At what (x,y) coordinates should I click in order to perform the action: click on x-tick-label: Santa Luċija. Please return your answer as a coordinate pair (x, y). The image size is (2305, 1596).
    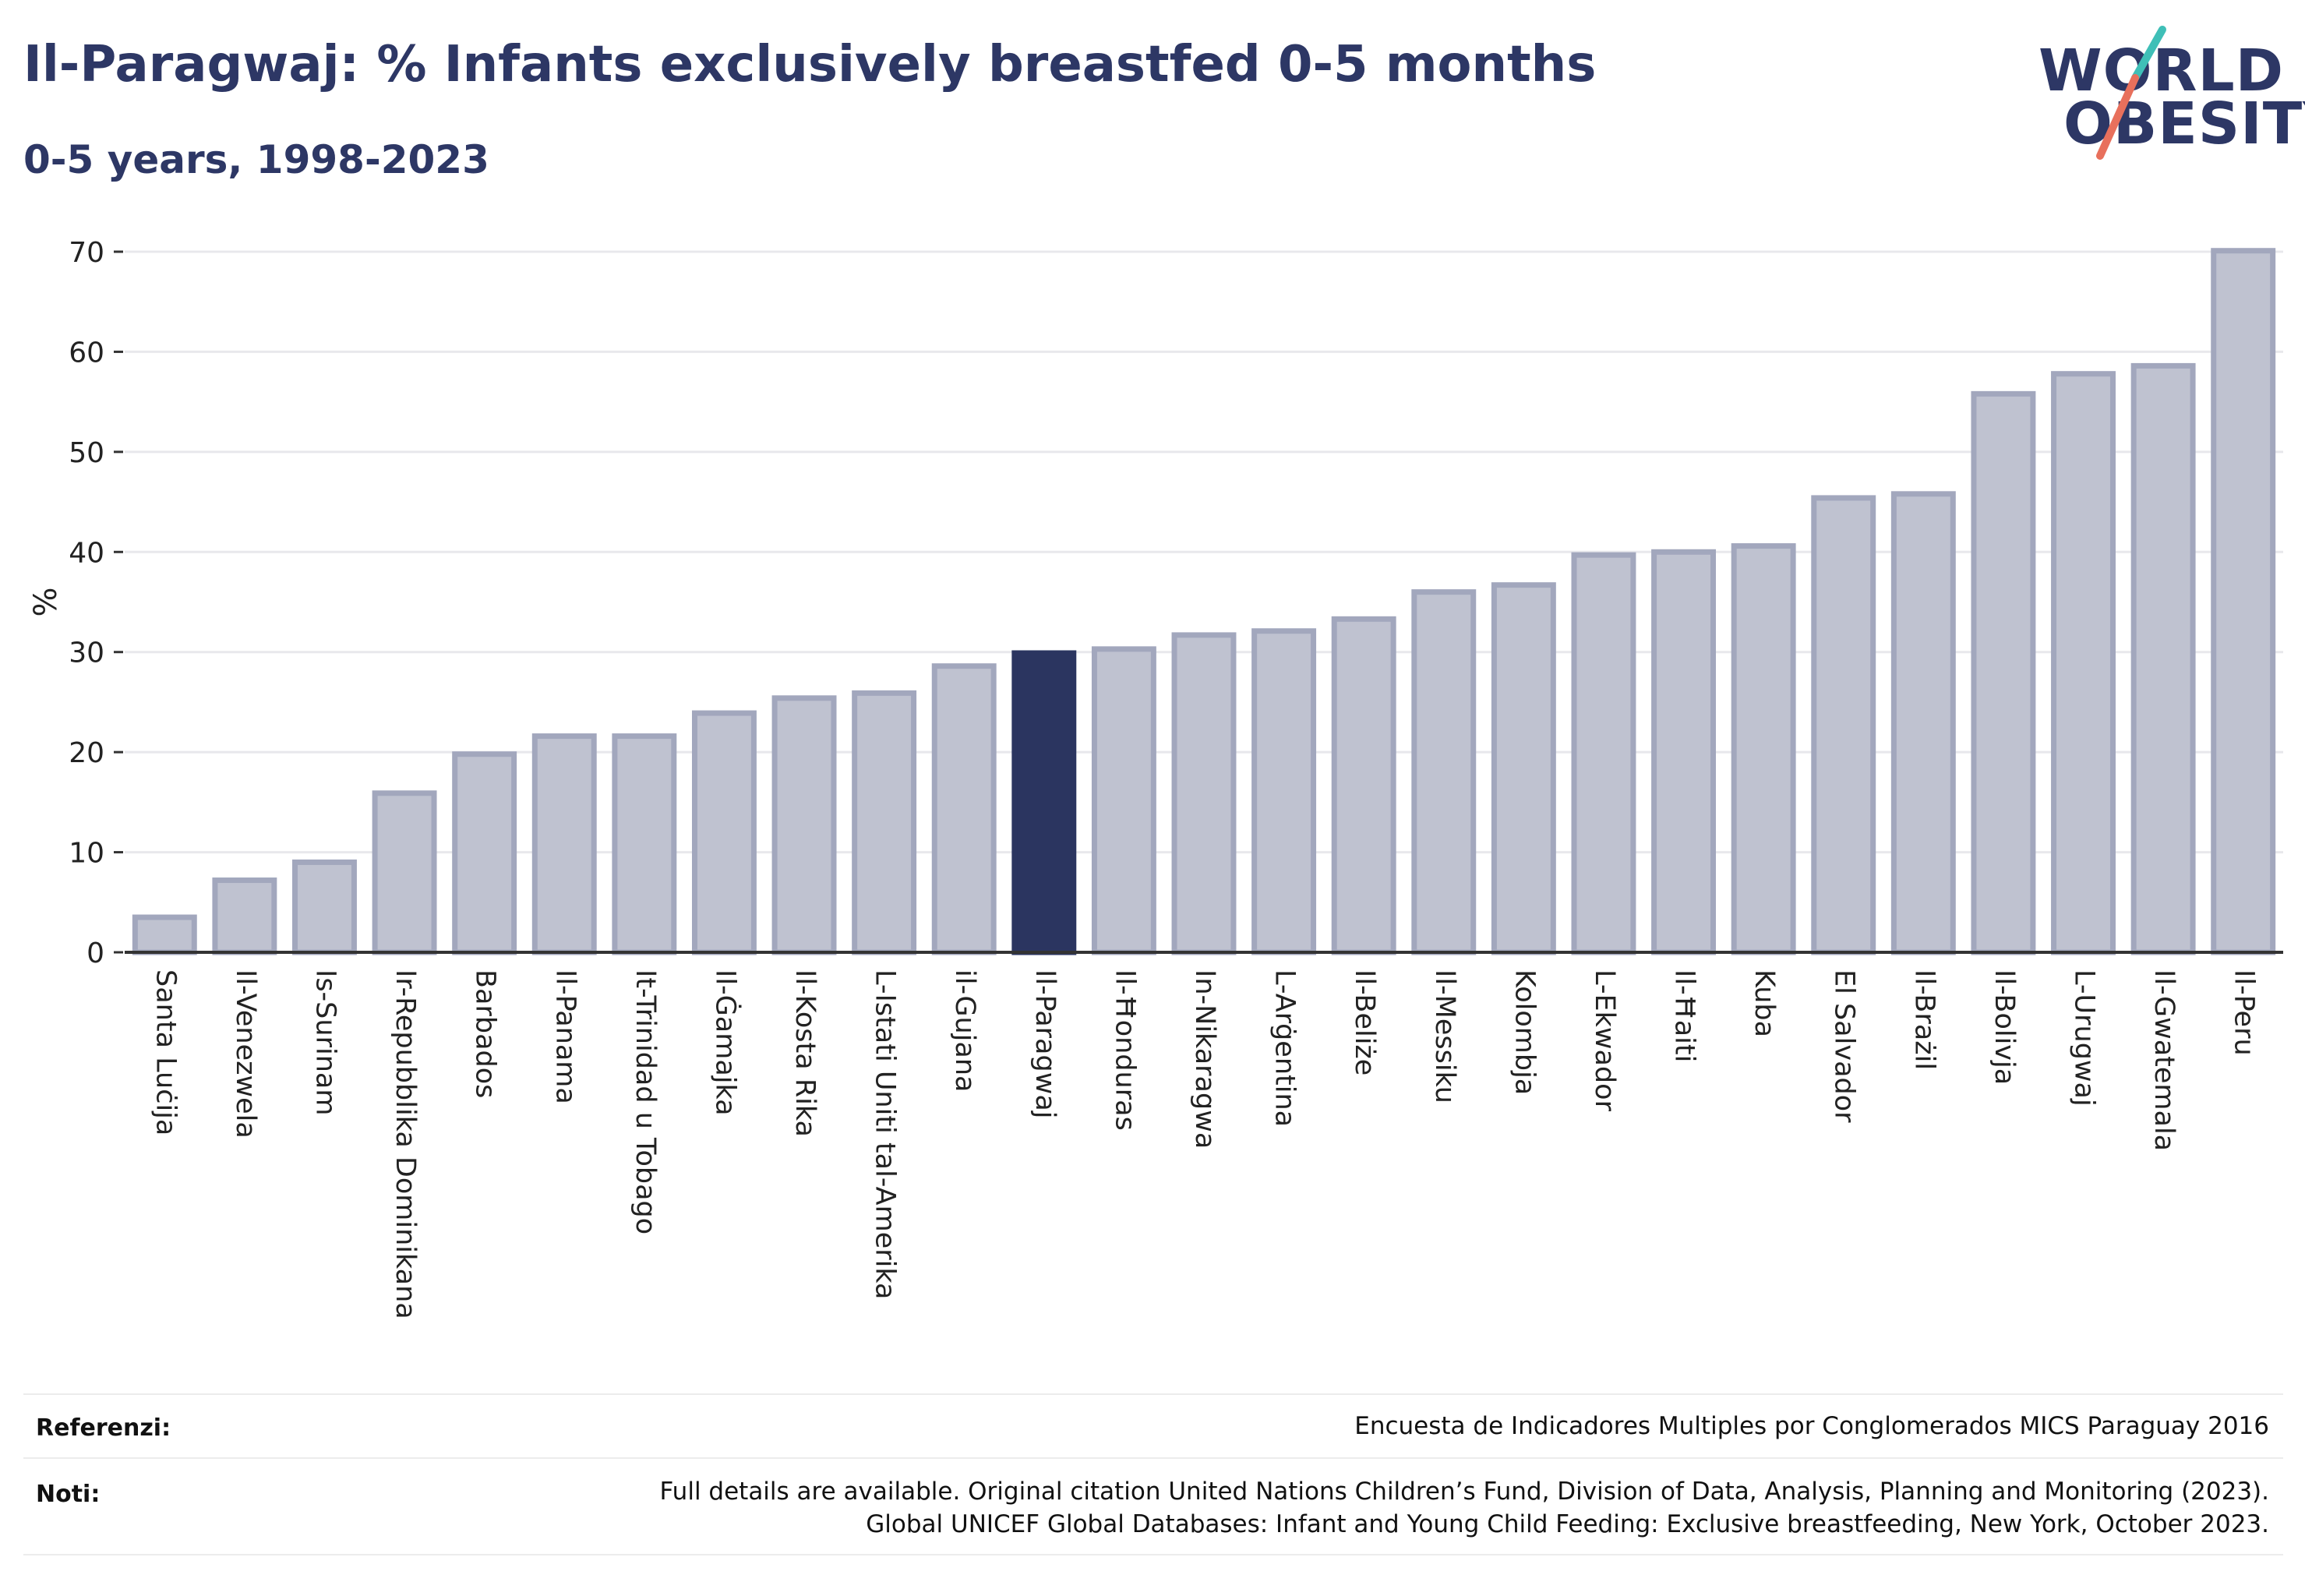
    Looking at the image, I should click on (165, 1052).